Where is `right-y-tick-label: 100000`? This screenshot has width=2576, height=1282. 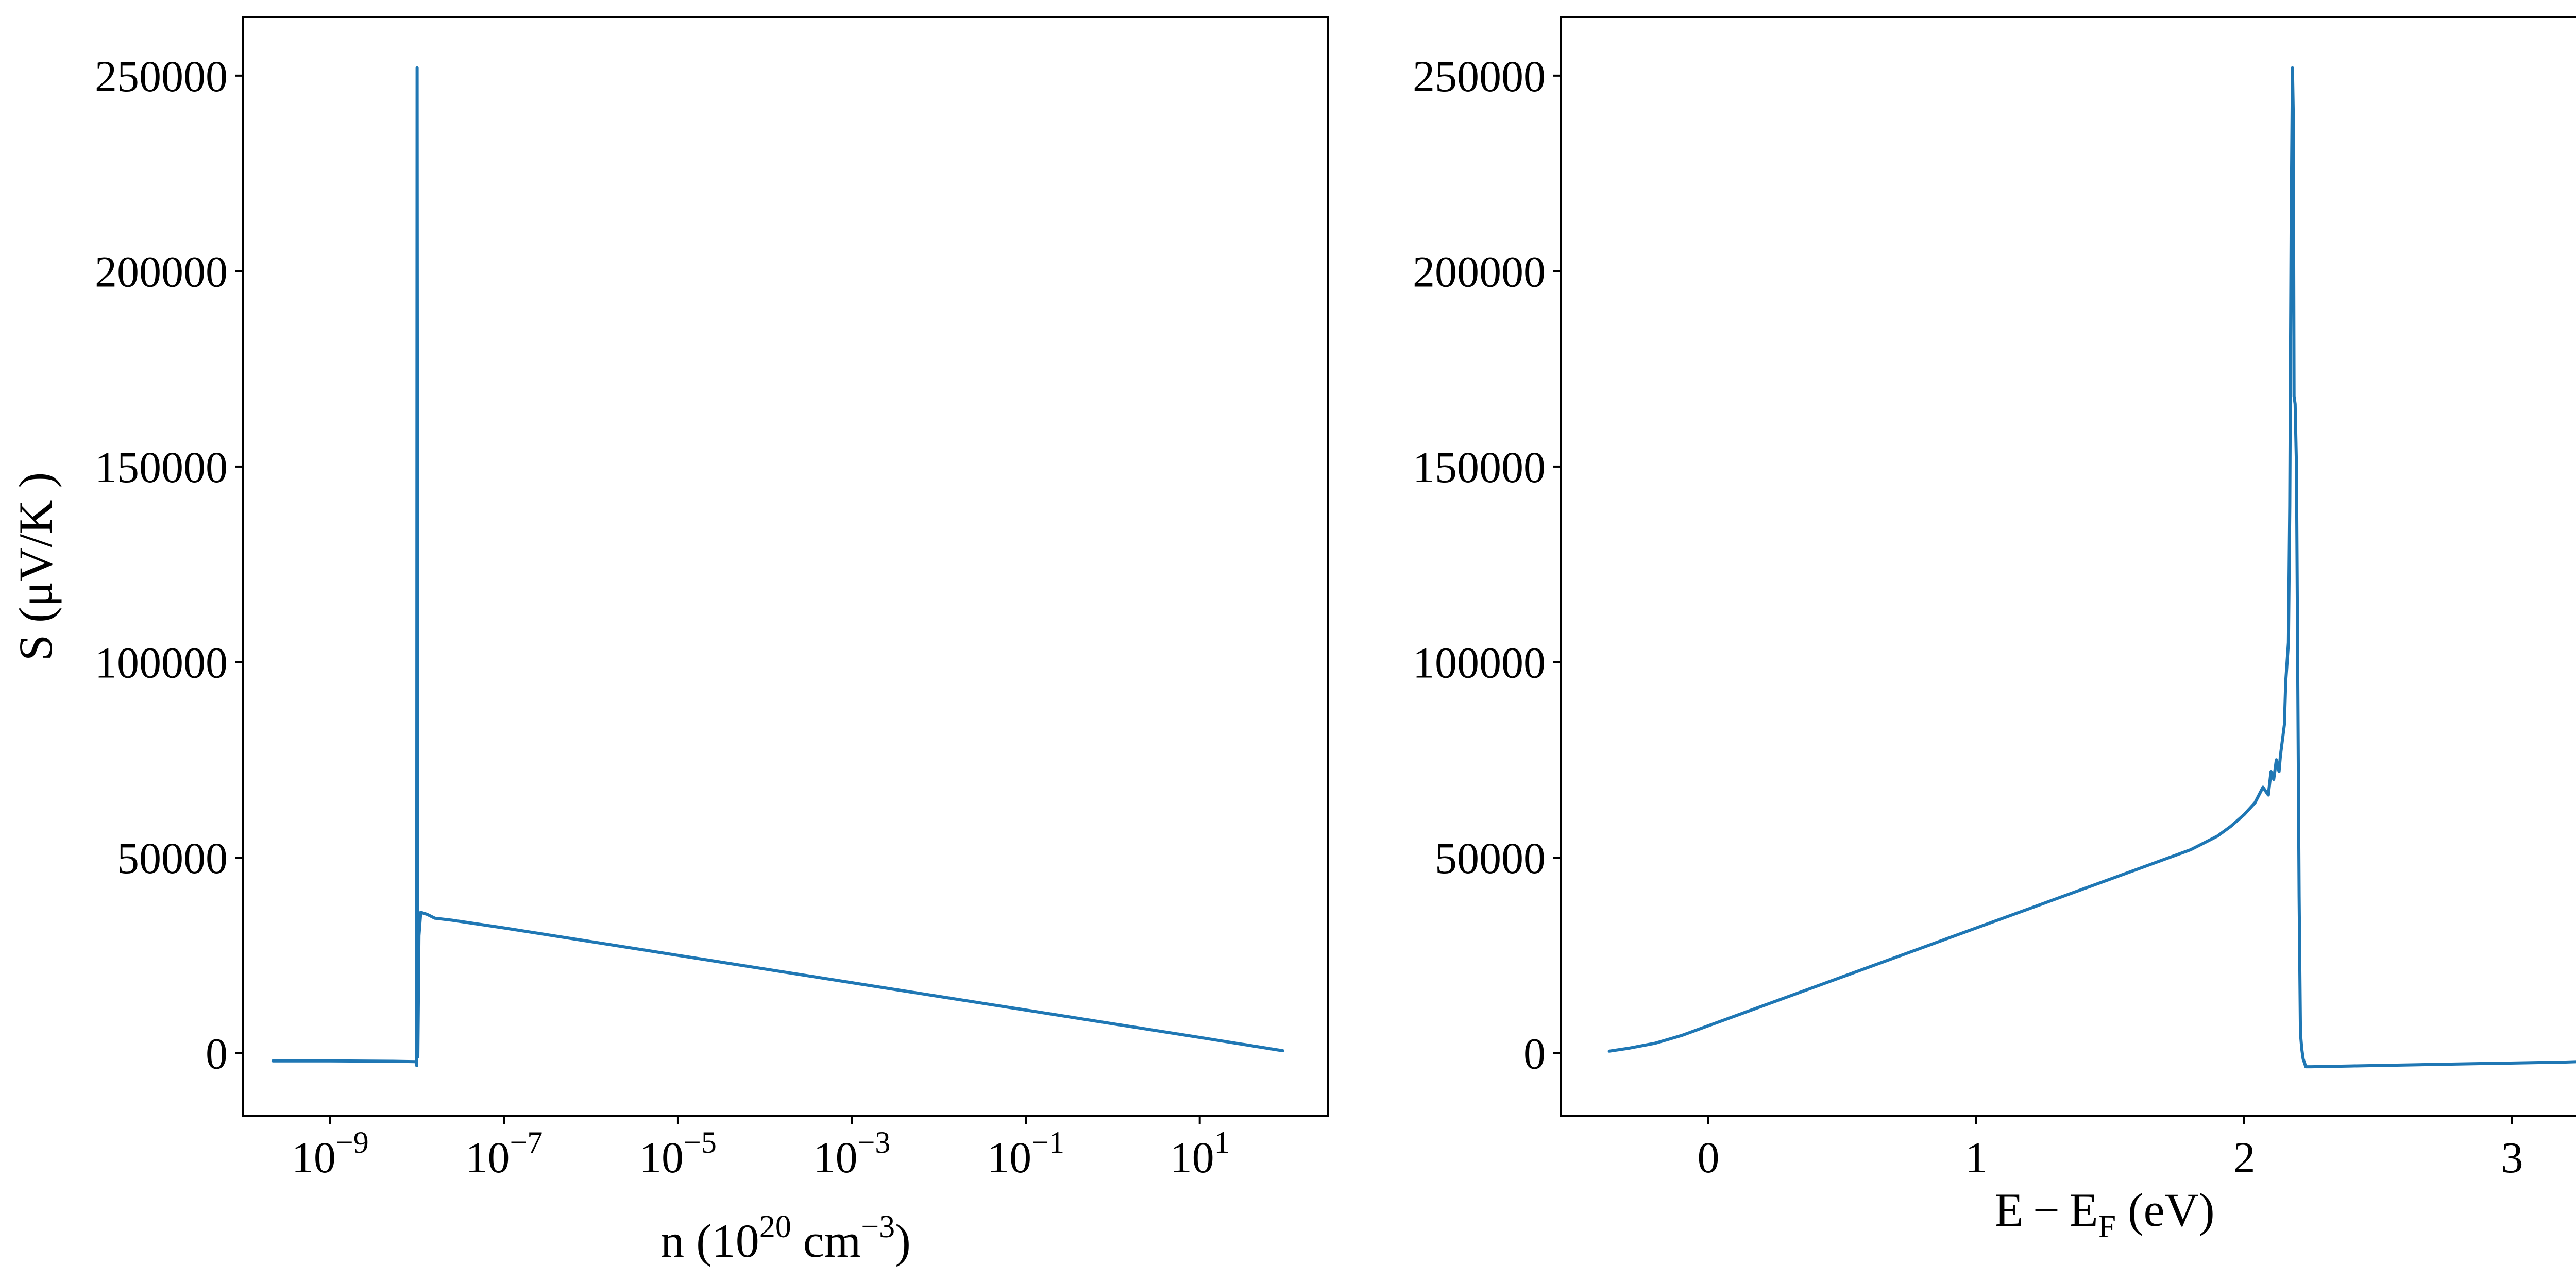
right-y-tick-label: 100000 is located at coordinates (1479, 662).